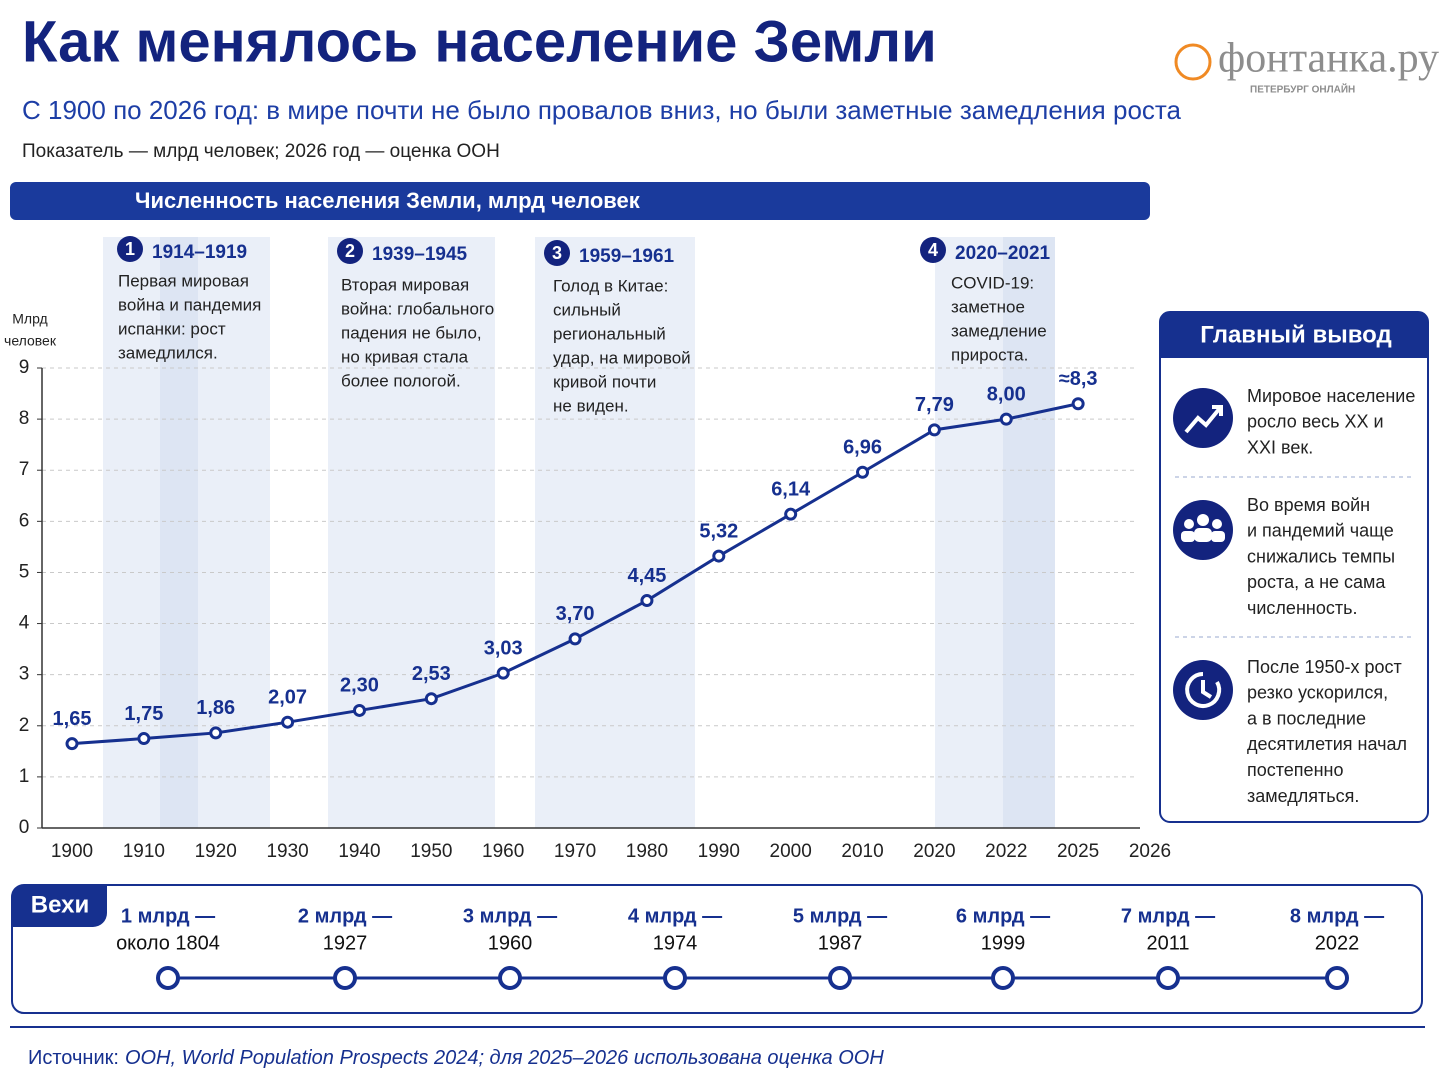  I want to click on milestone-label: 8 млрд —, so click(1337, 916).